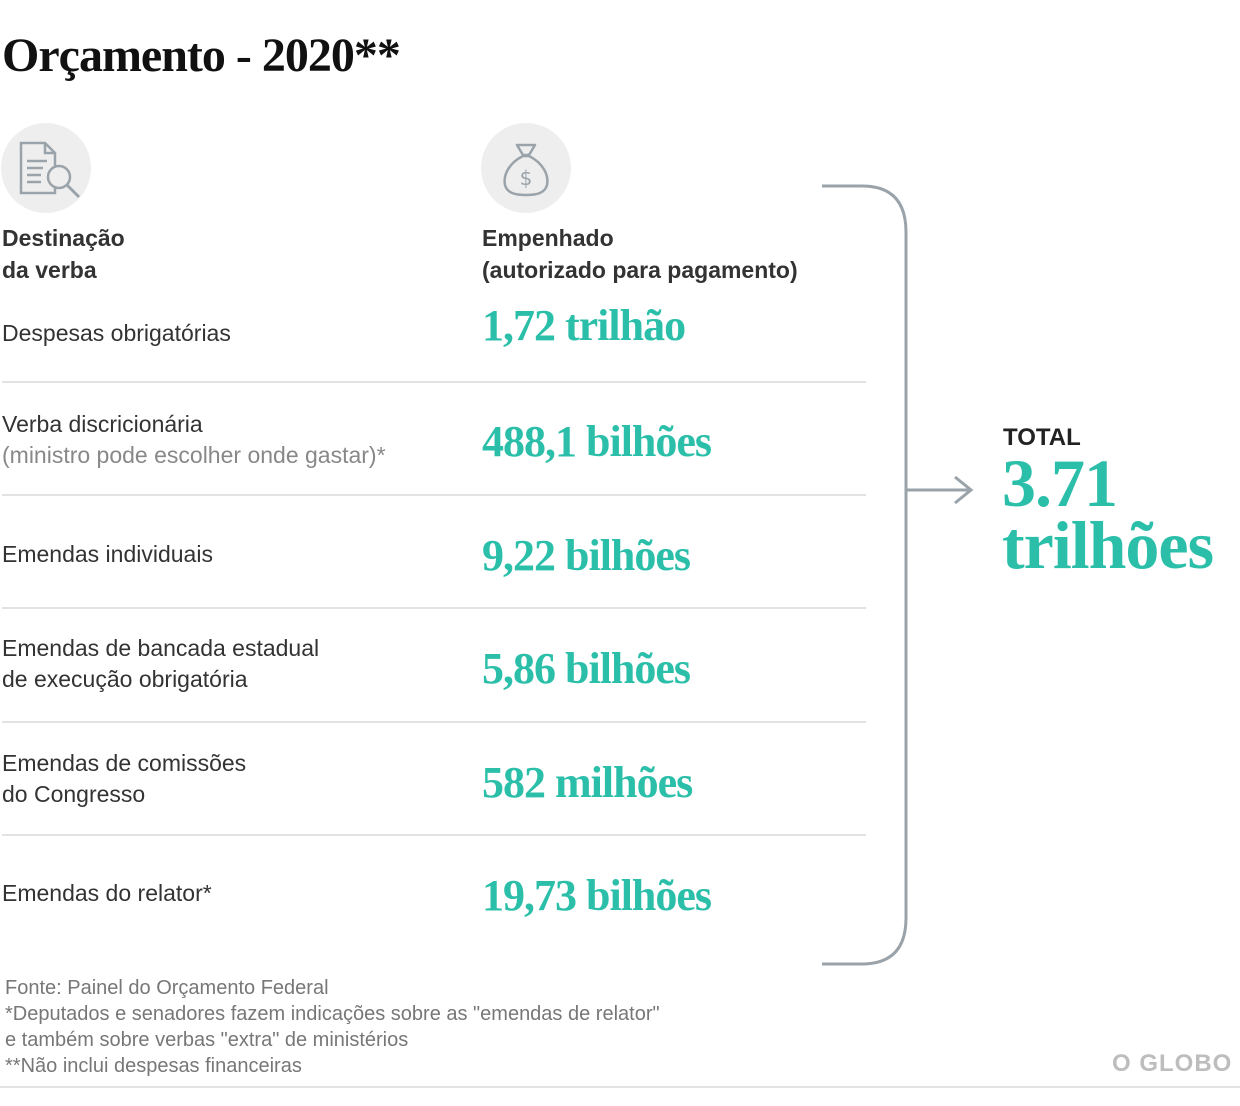 The width and height of the screenshot is (1240, 1106). I want to click on row-label-mandatory-expenses: Despesas obrigatórias, so click(116, 333).